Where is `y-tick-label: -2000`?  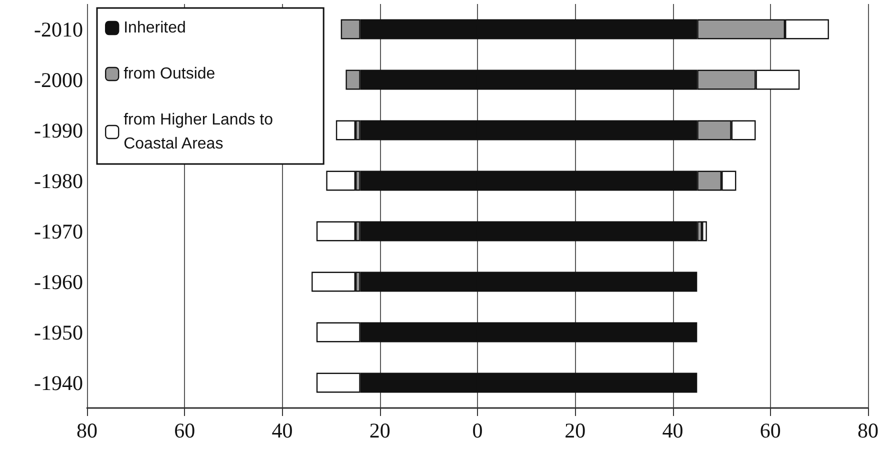
y-tick-label: -2000 is located at coordinates (58, 80).